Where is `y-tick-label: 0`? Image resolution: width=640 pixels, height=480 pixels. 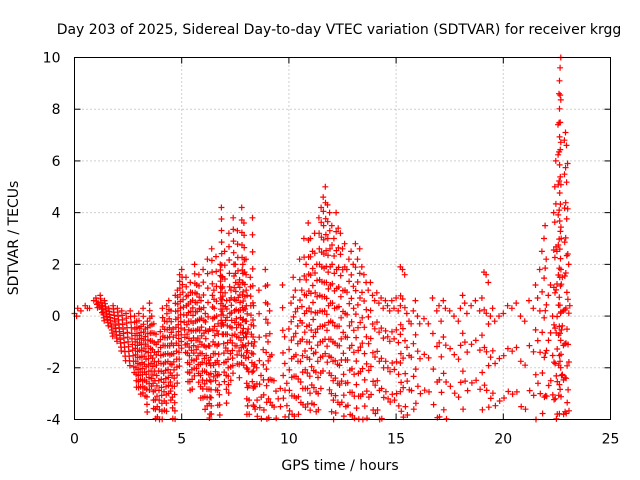
y-tick-label: 0 is located at coordinates (56, 317).